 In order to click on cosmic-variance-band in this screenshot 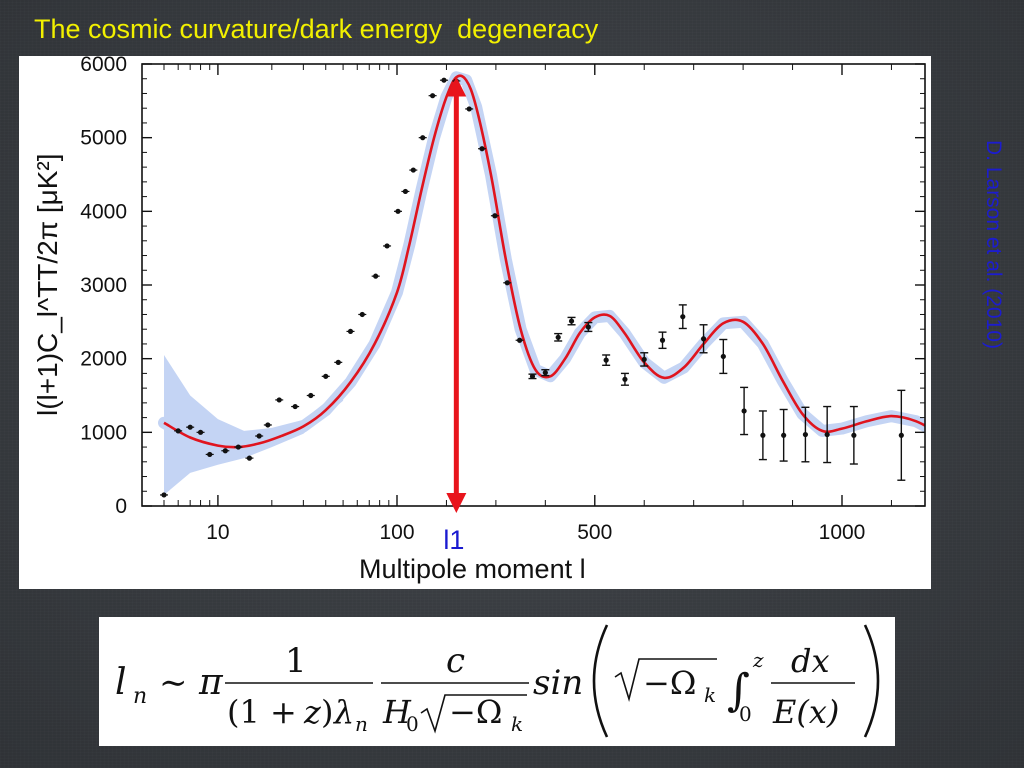, I will do `click(254, 425)`.